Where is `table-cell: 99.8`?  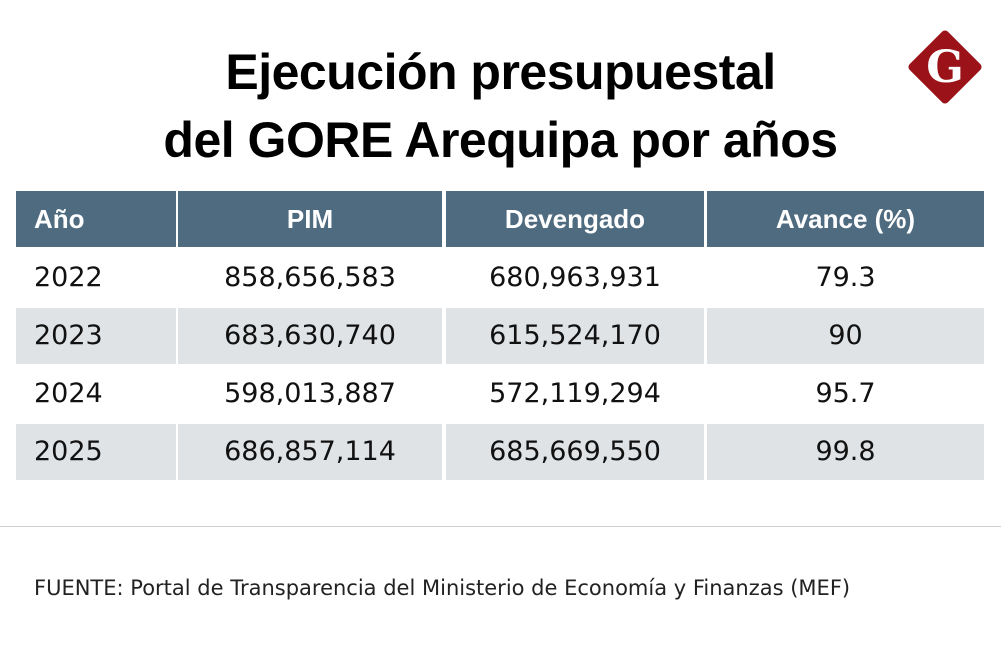 table-cell: 99.8 is located at coordinates (845, 452).